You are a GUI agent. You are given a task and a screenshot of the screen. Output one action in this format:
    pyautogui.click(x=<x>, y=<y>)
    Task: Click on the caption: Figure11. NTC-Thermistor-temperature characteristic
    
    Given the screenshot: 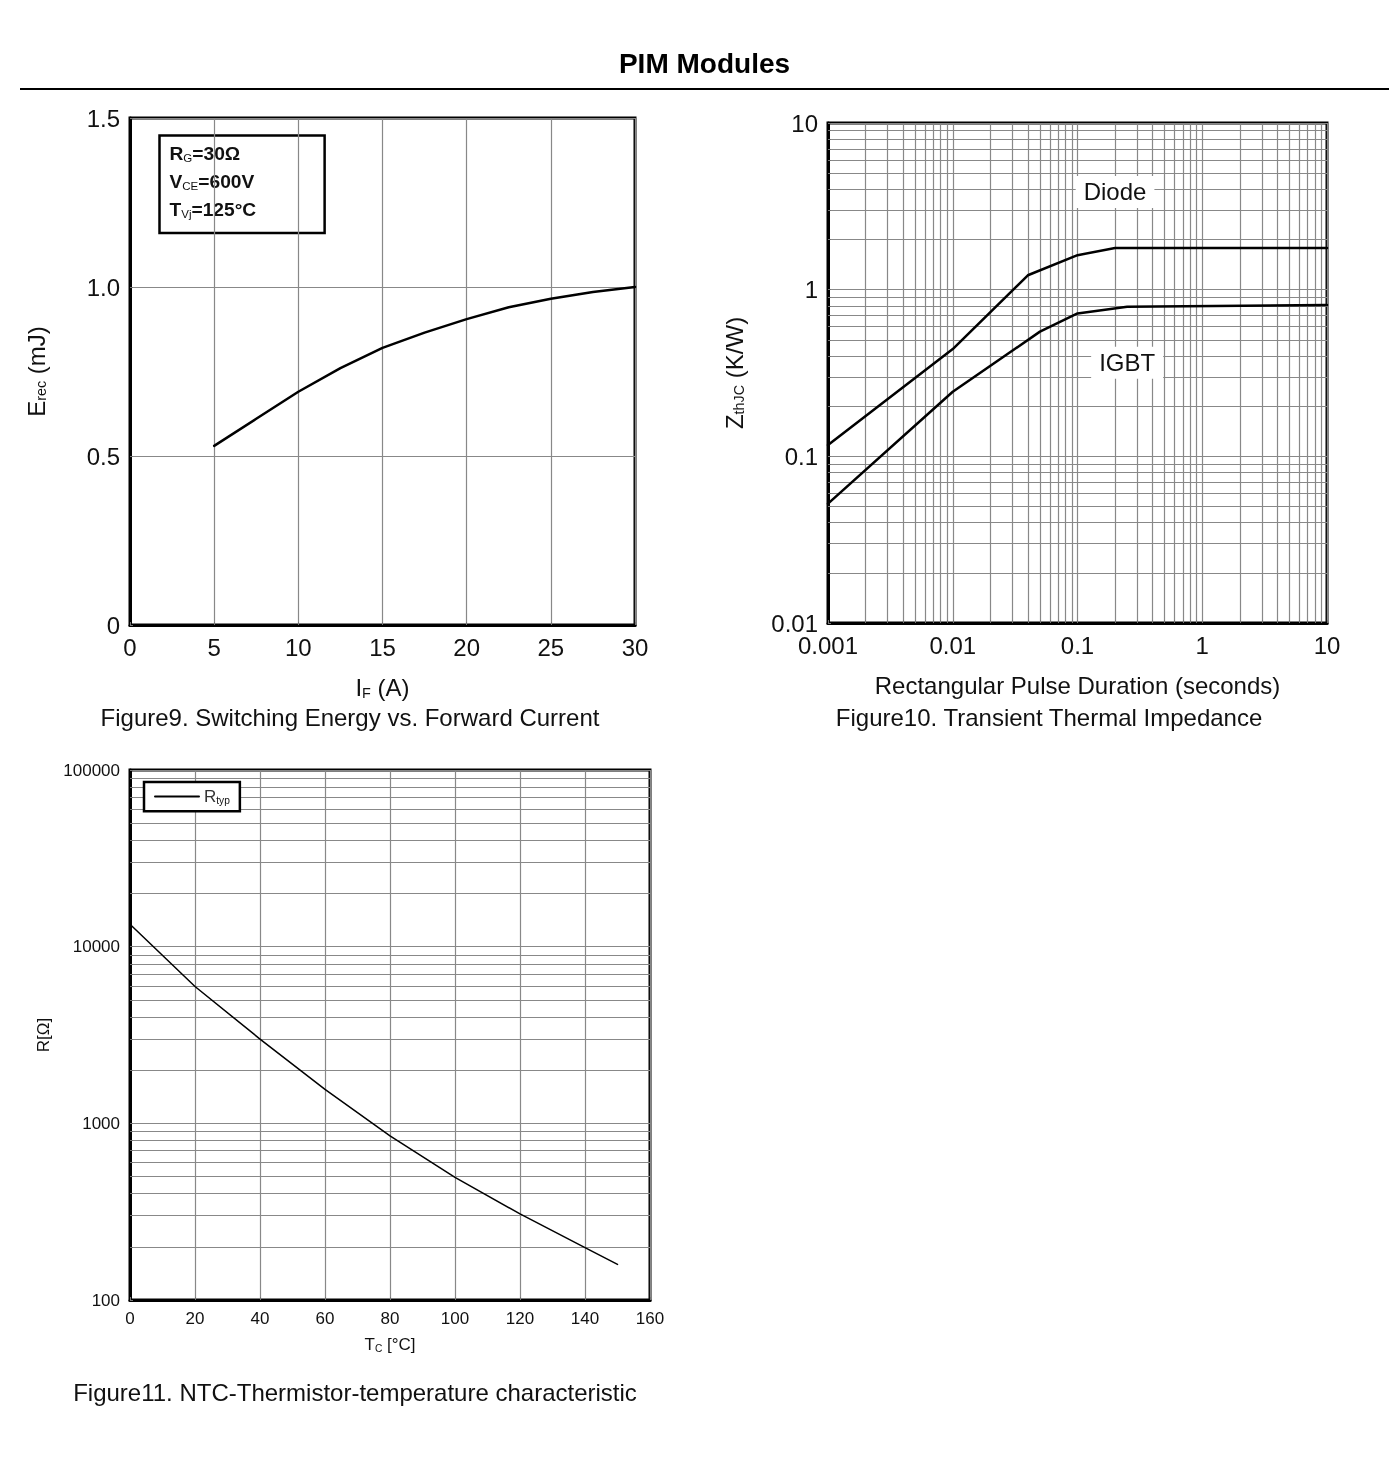 What is the action you would take?
    pyautogui.click(x=355, y=1392)
    